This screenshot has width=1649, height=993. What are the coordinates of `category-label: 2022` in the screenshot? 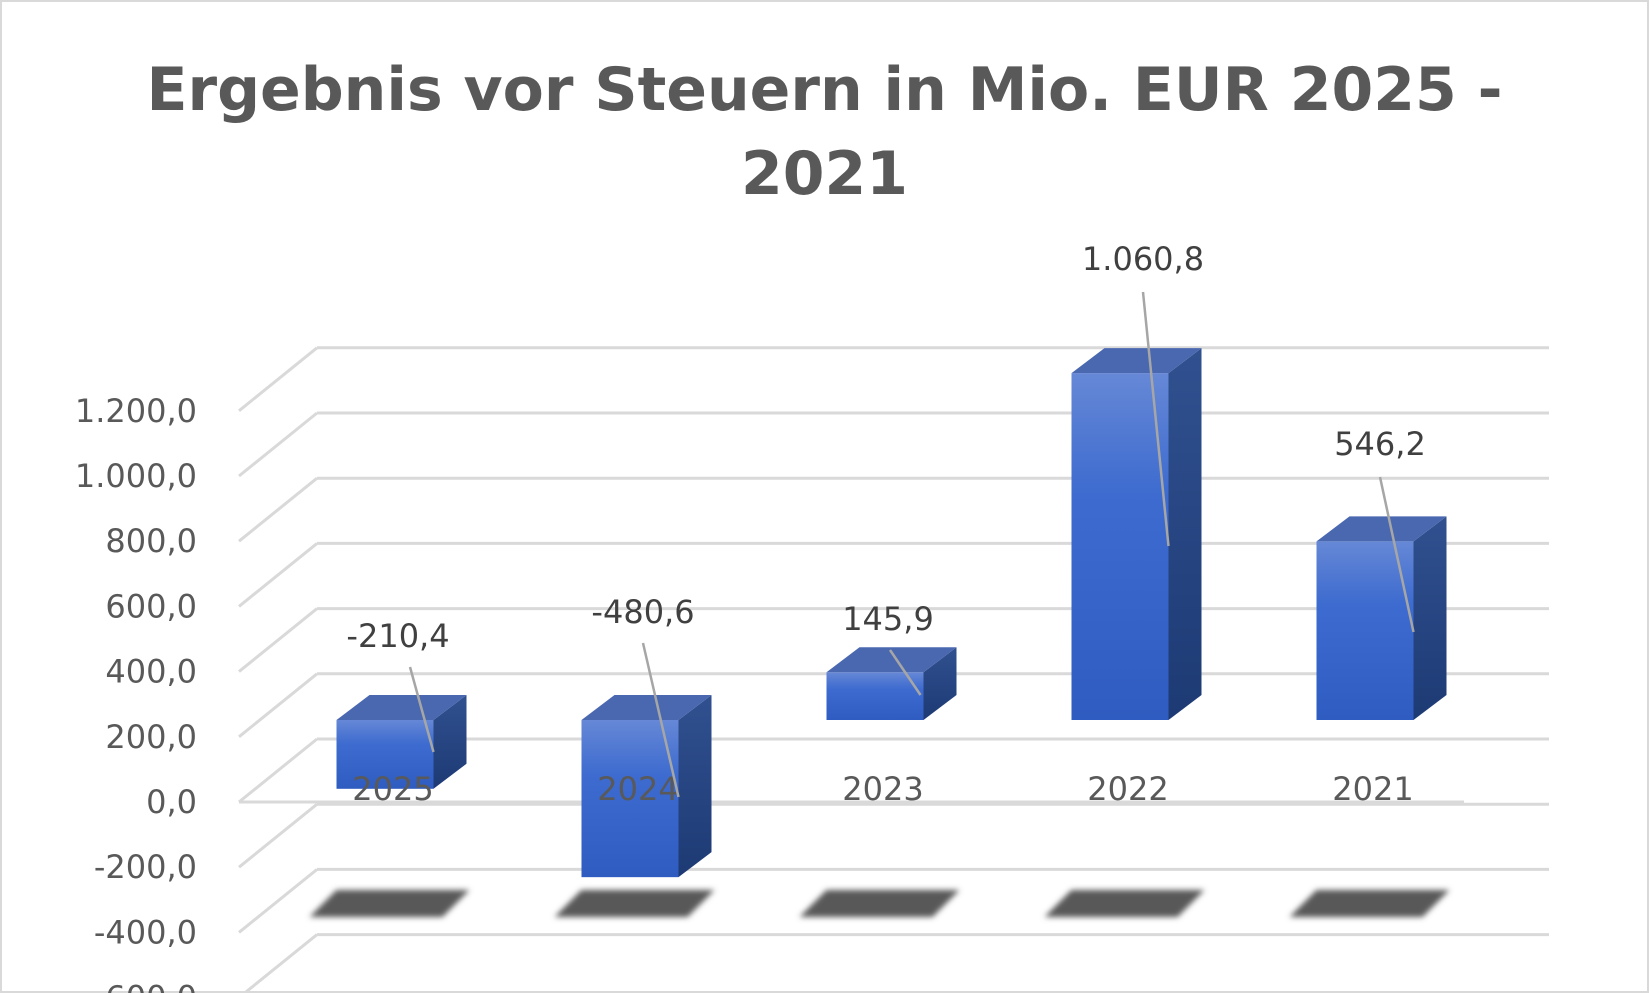 It's located at (1127, 789).